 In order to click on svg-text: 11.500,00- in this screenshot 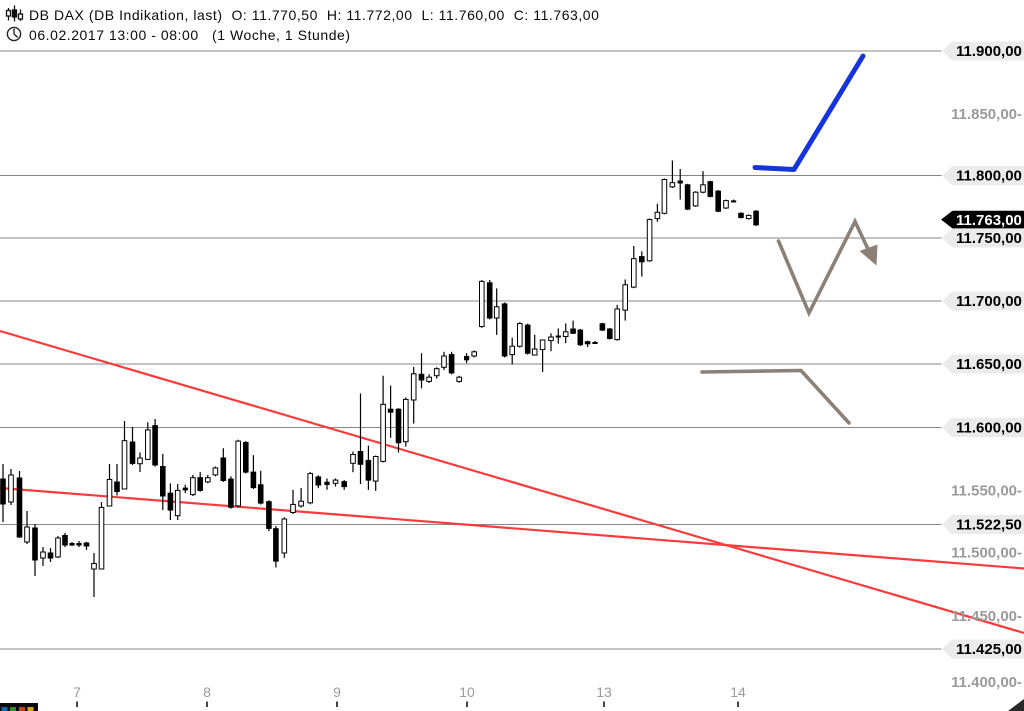, I will do `click(986, 553)`.